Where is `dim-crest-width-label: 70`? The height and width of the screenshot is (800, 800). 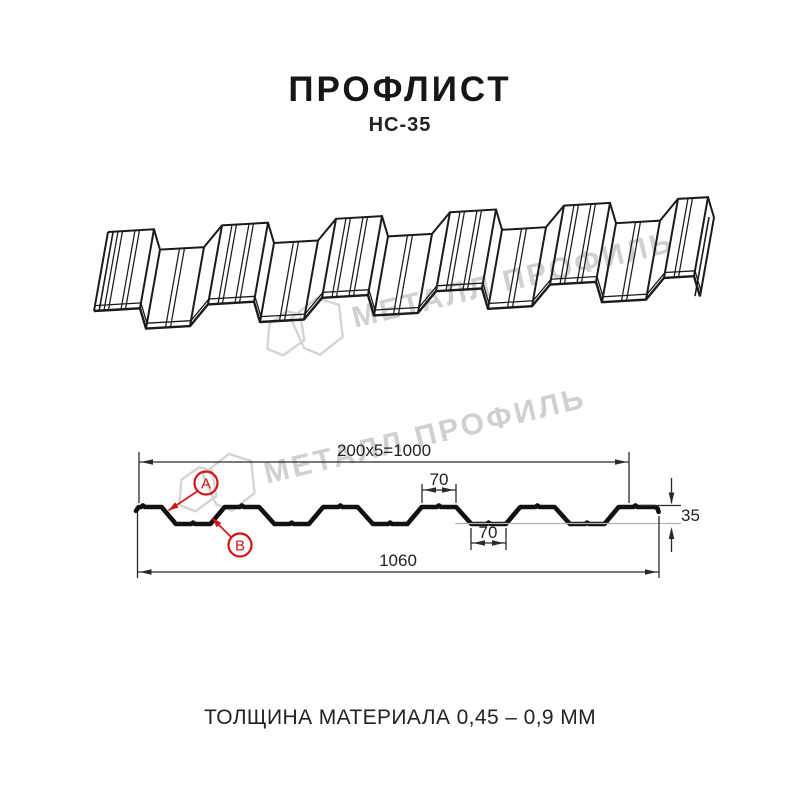 dim-crest-width-label: 70 is located at coordinates (439, 479).